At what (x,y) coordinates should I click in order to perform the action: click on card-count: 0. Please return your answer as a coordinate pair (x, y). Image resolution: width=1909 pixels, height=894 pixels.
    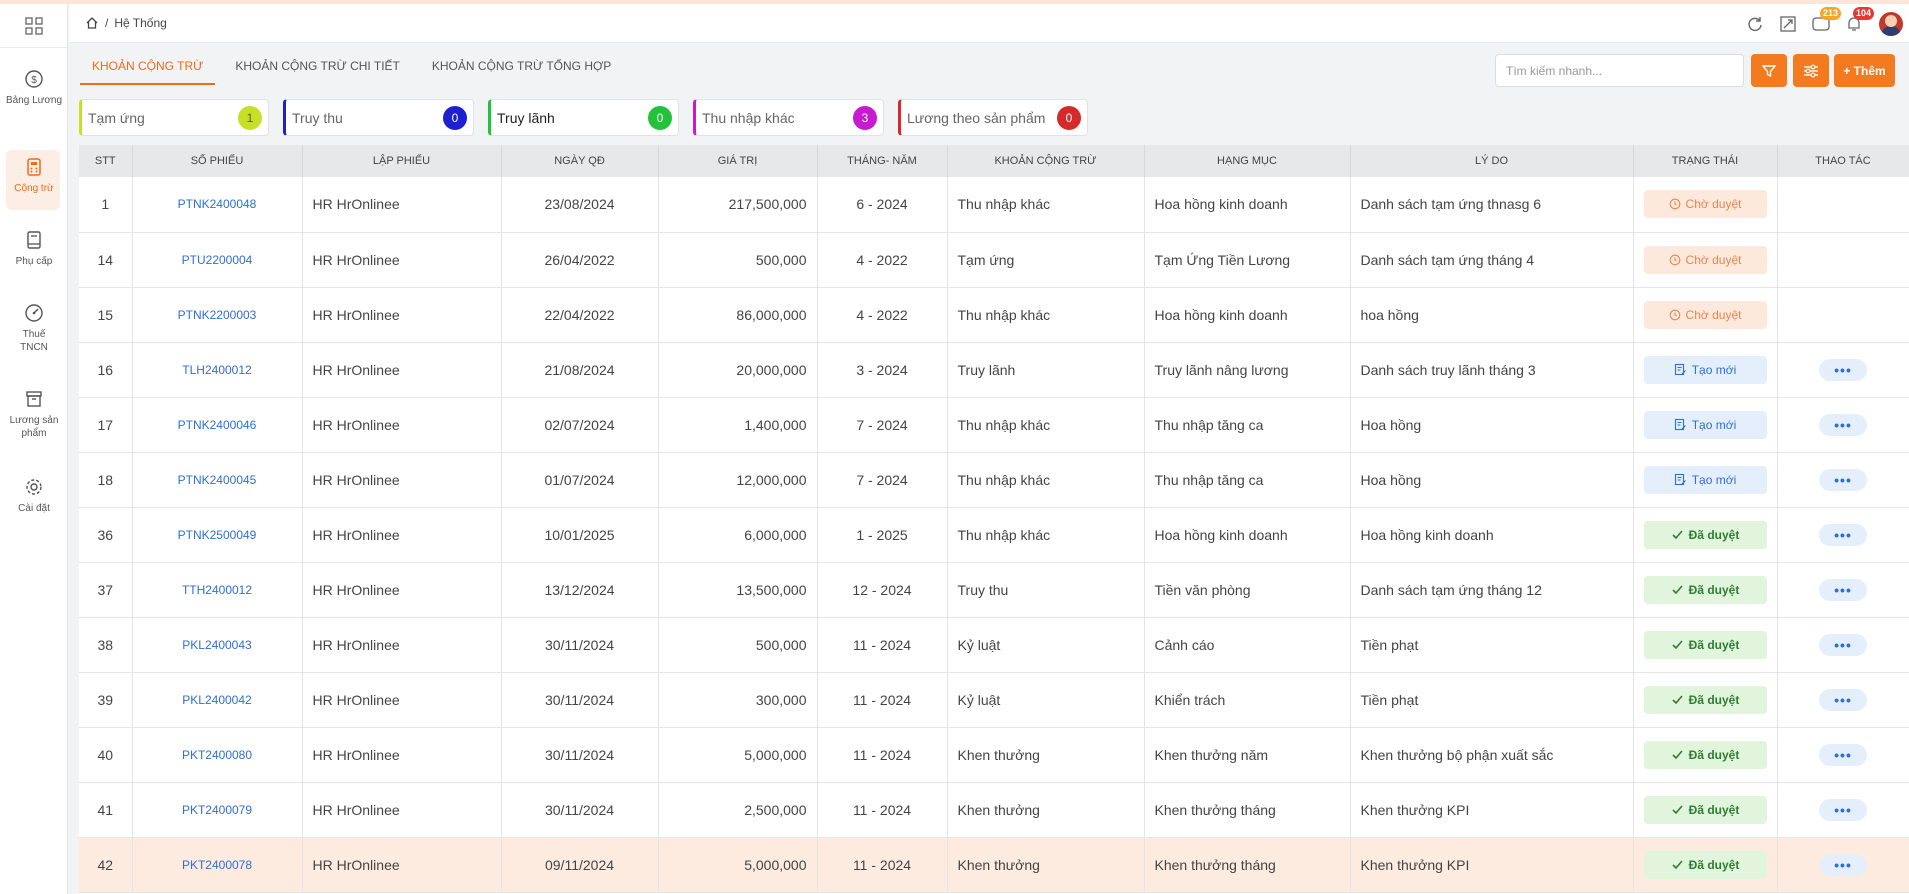
    Looking at the image, I should click on (660, 117).